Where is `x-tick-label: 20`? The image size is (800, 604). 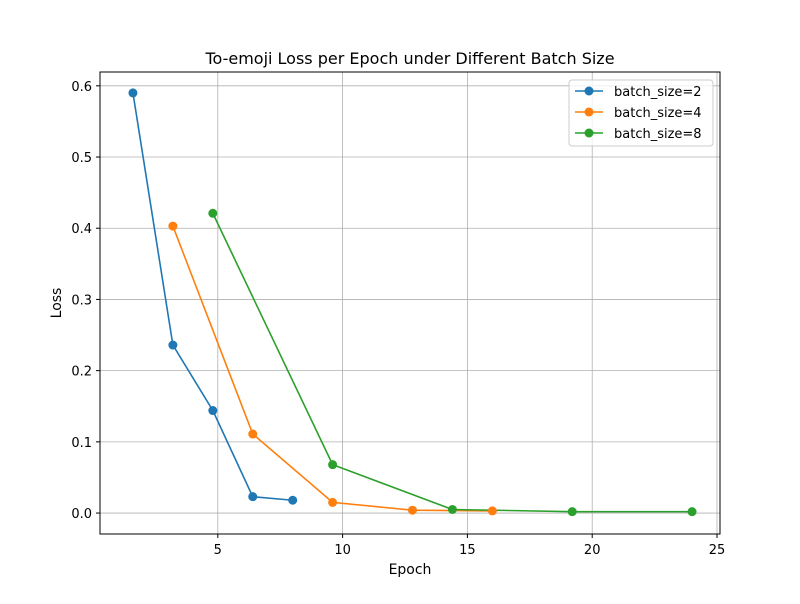
x-tick-label: 20 is located at coordinates (592, 550).